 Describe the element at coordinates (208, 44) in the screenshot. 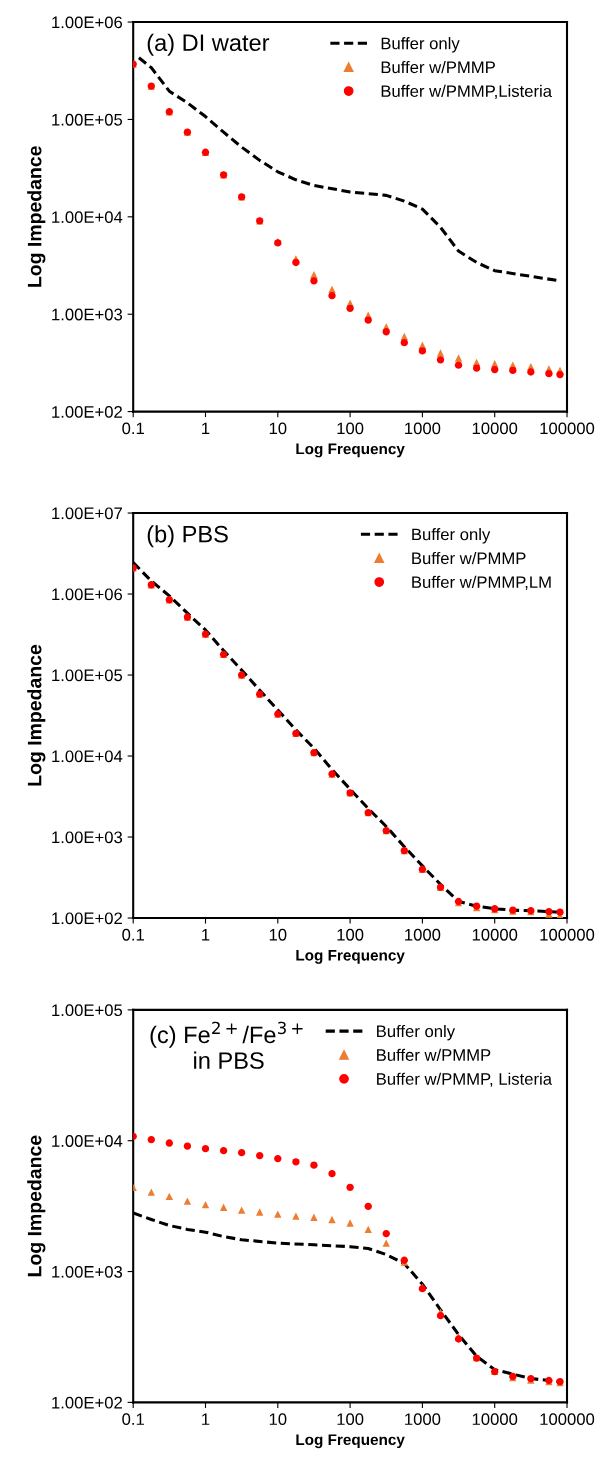

I see `chart-title: (a) DI water` at that location.